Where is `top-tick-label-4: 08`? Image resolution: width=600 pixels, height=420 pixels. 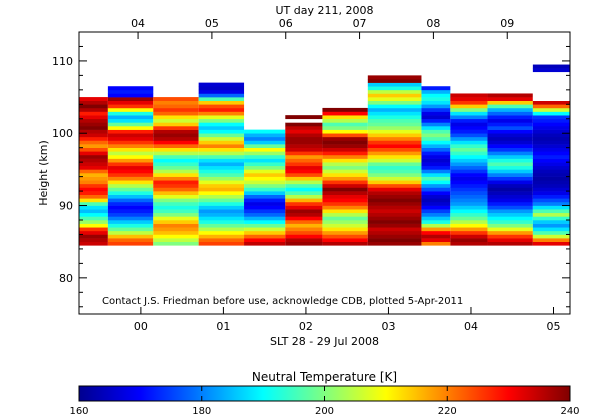
top-tick-label-4: 08 is located at coordinates (433, 23).